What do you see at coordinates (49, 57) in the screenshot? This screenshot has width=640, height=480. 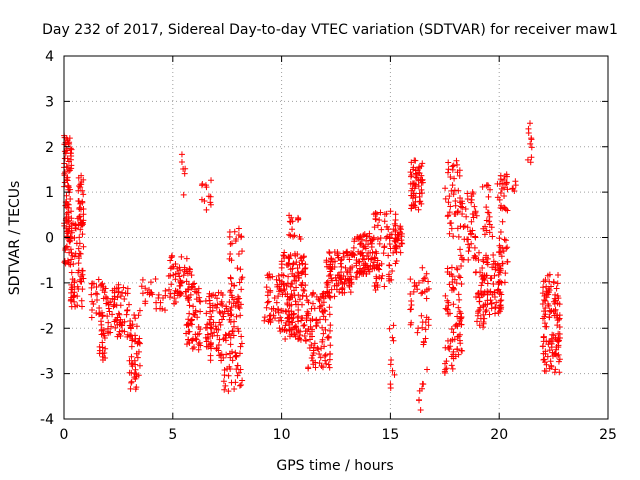 I see `y-tick-label: 4` at bounding box center [49, 57].